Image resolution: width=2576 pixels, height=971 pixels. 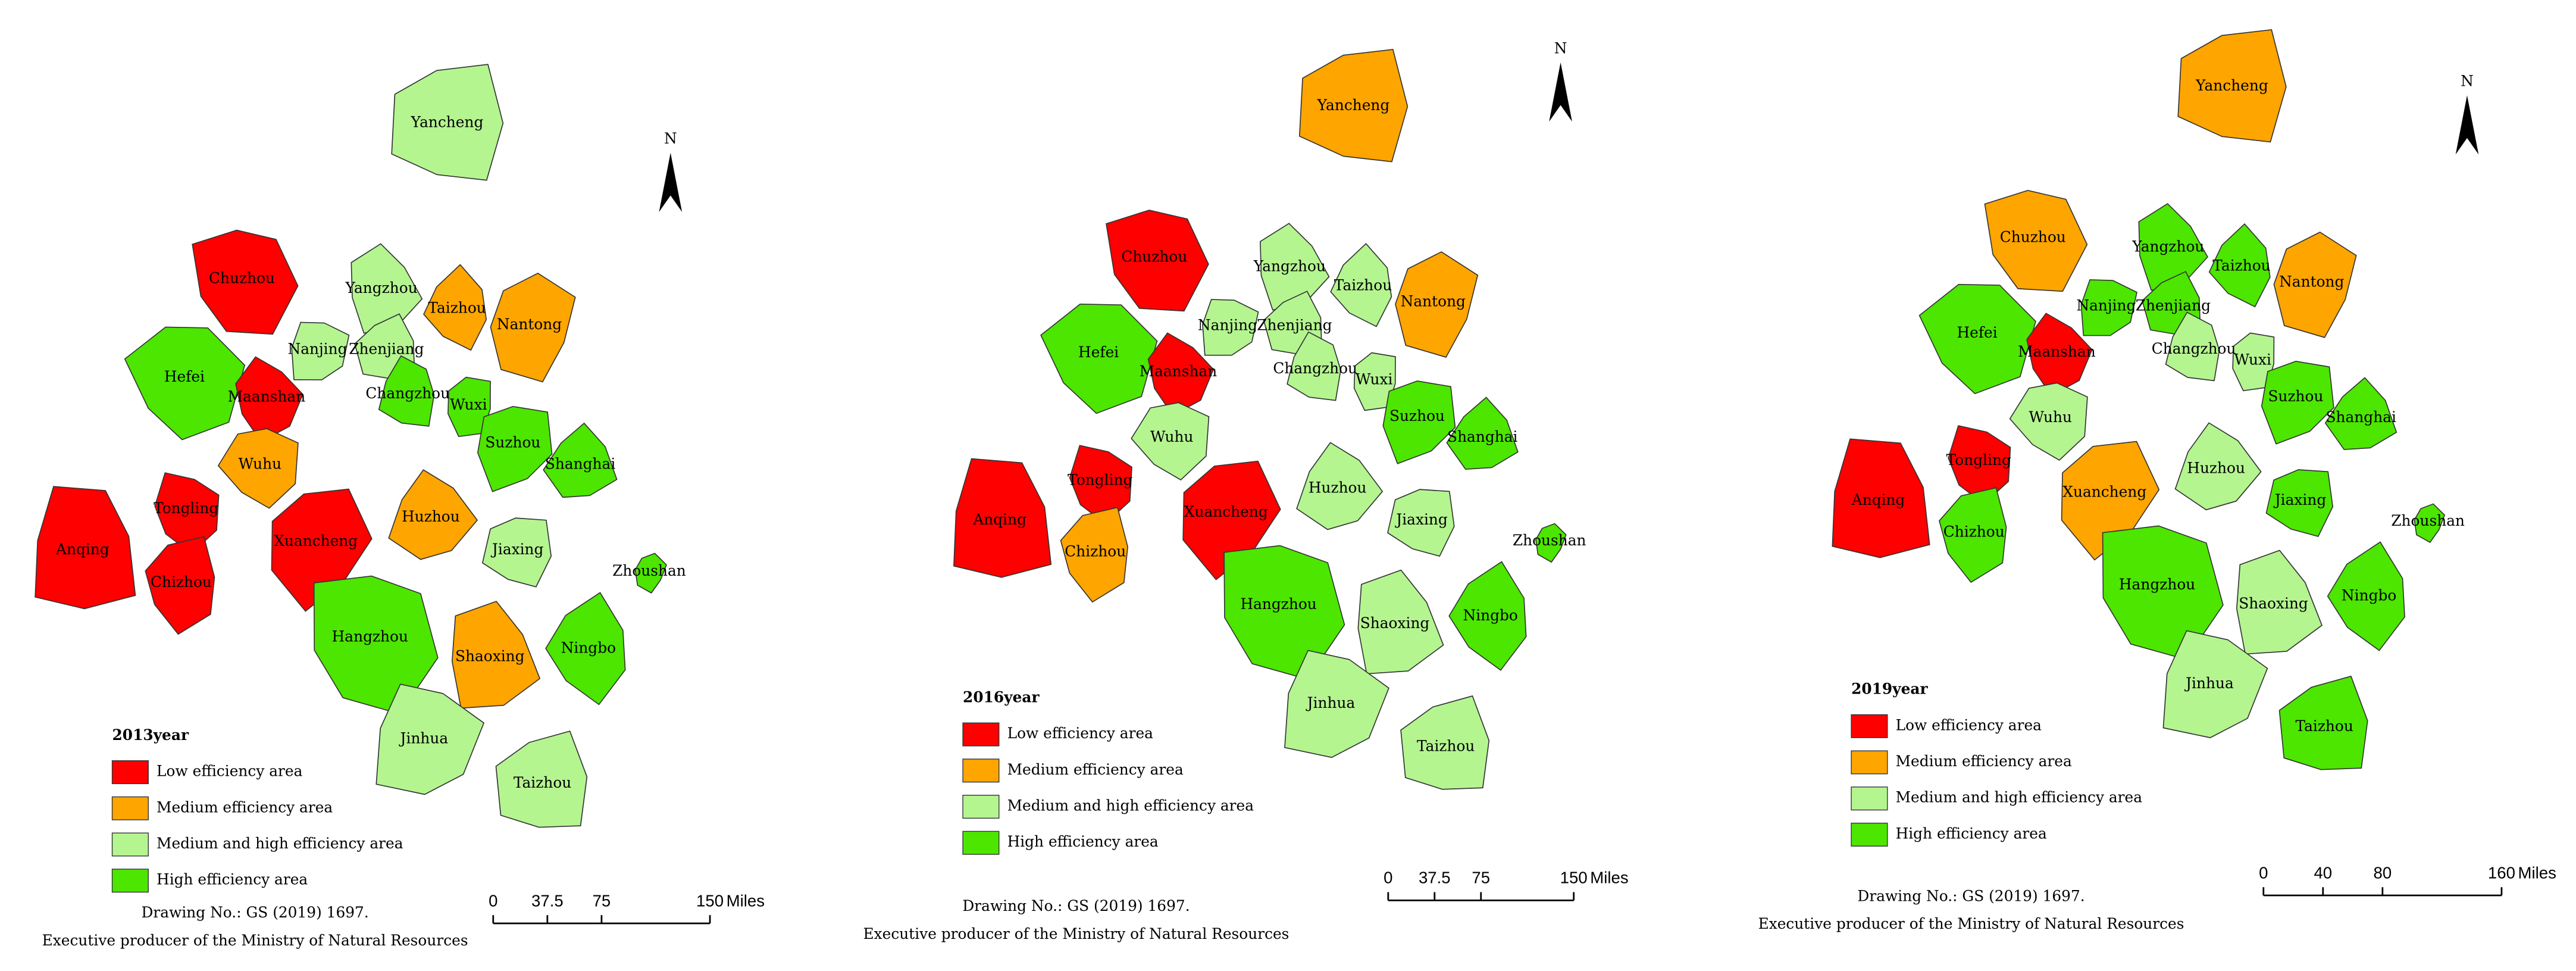 I want to click on region-label: Xuancheng, so click(x=316, y=540).